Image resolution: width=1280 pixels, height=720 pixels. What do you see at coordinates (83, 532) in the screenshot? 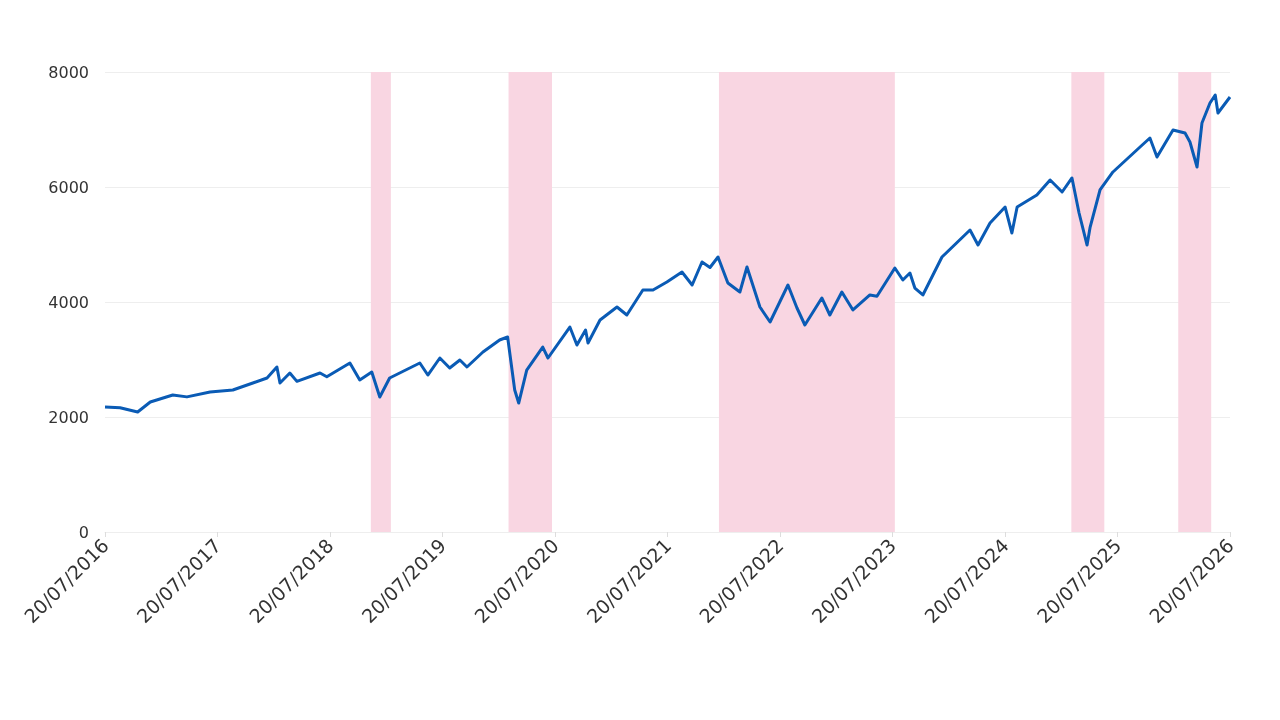
I see `y-tick-label: 0` at bounding box center [83, 532].